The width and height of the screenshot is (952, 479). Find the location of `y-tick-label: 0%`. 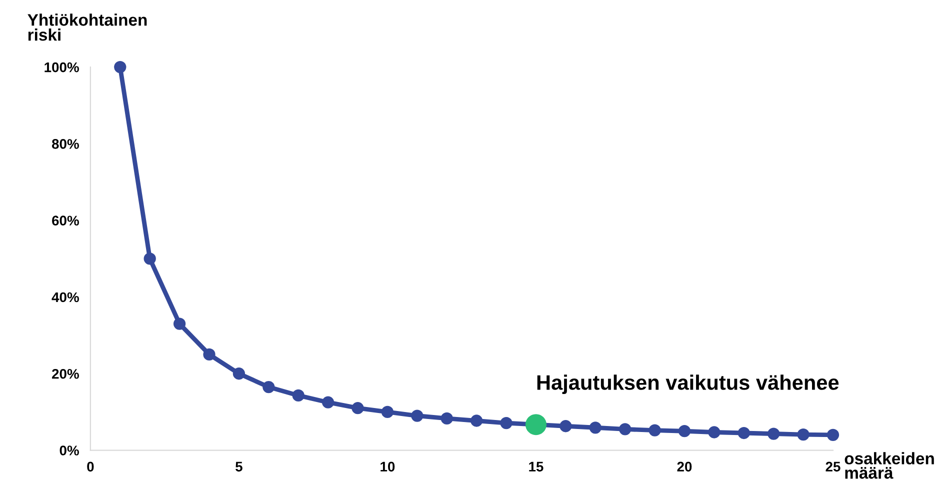

y-tick-label: 0% is located at coordinates (69, 451).